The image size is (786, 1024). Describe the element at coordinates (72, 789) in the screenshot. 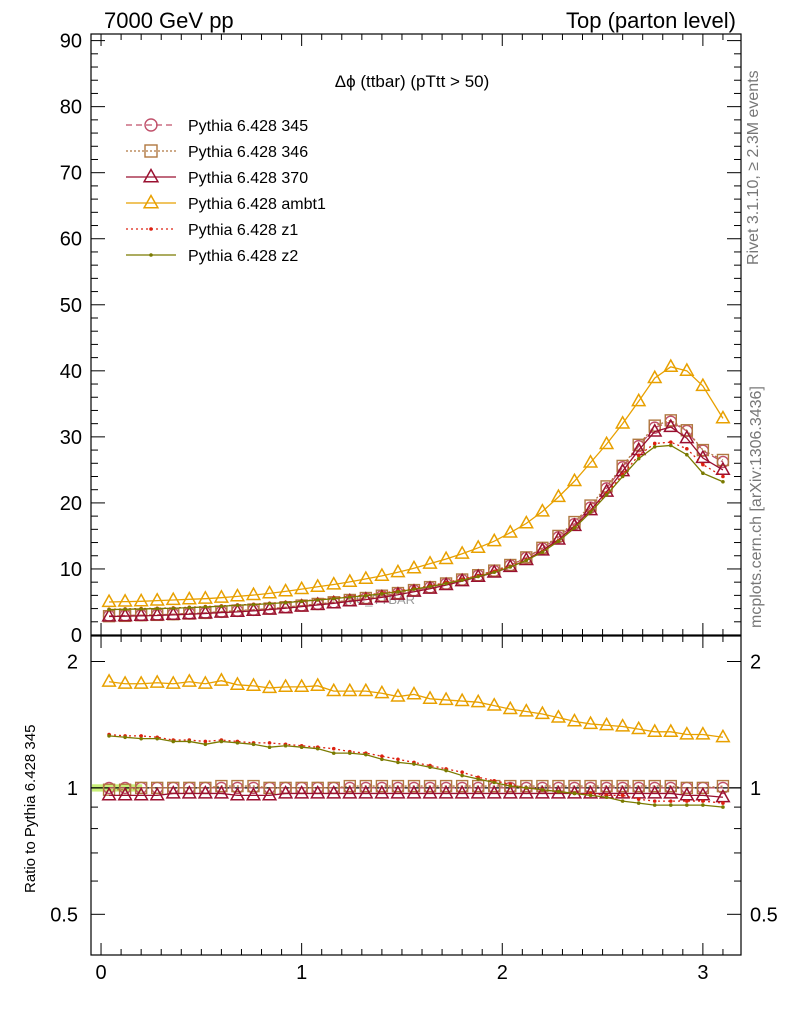

I see `ratio-y-tick-label-left: 1` at that location.